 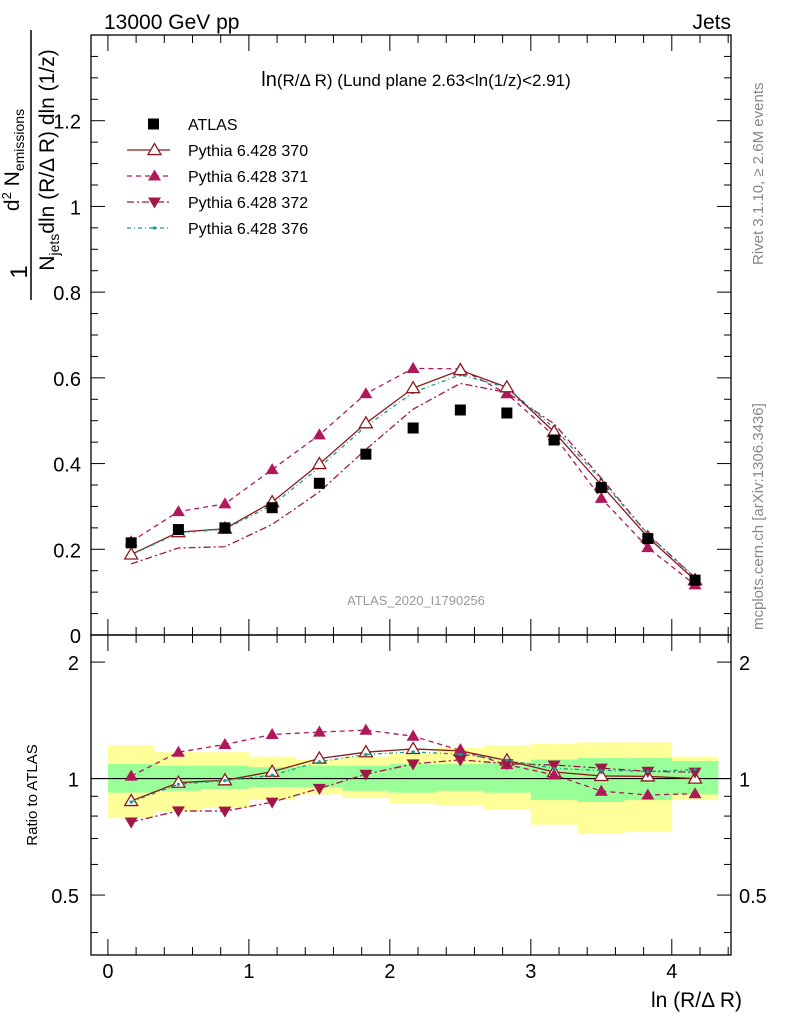 I want to click on markers-data, so click(x=413, y=495).